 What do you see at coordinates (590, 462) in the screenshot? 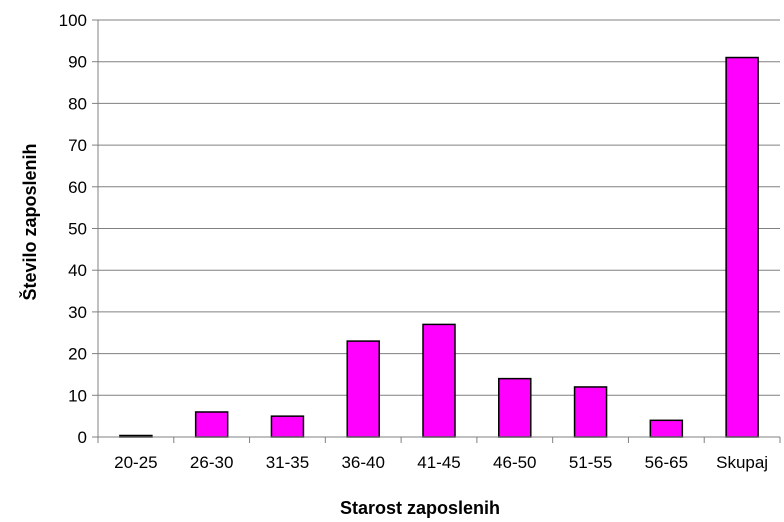
I see `x-tick-label: 51-55` at bounding box center [590, 462].